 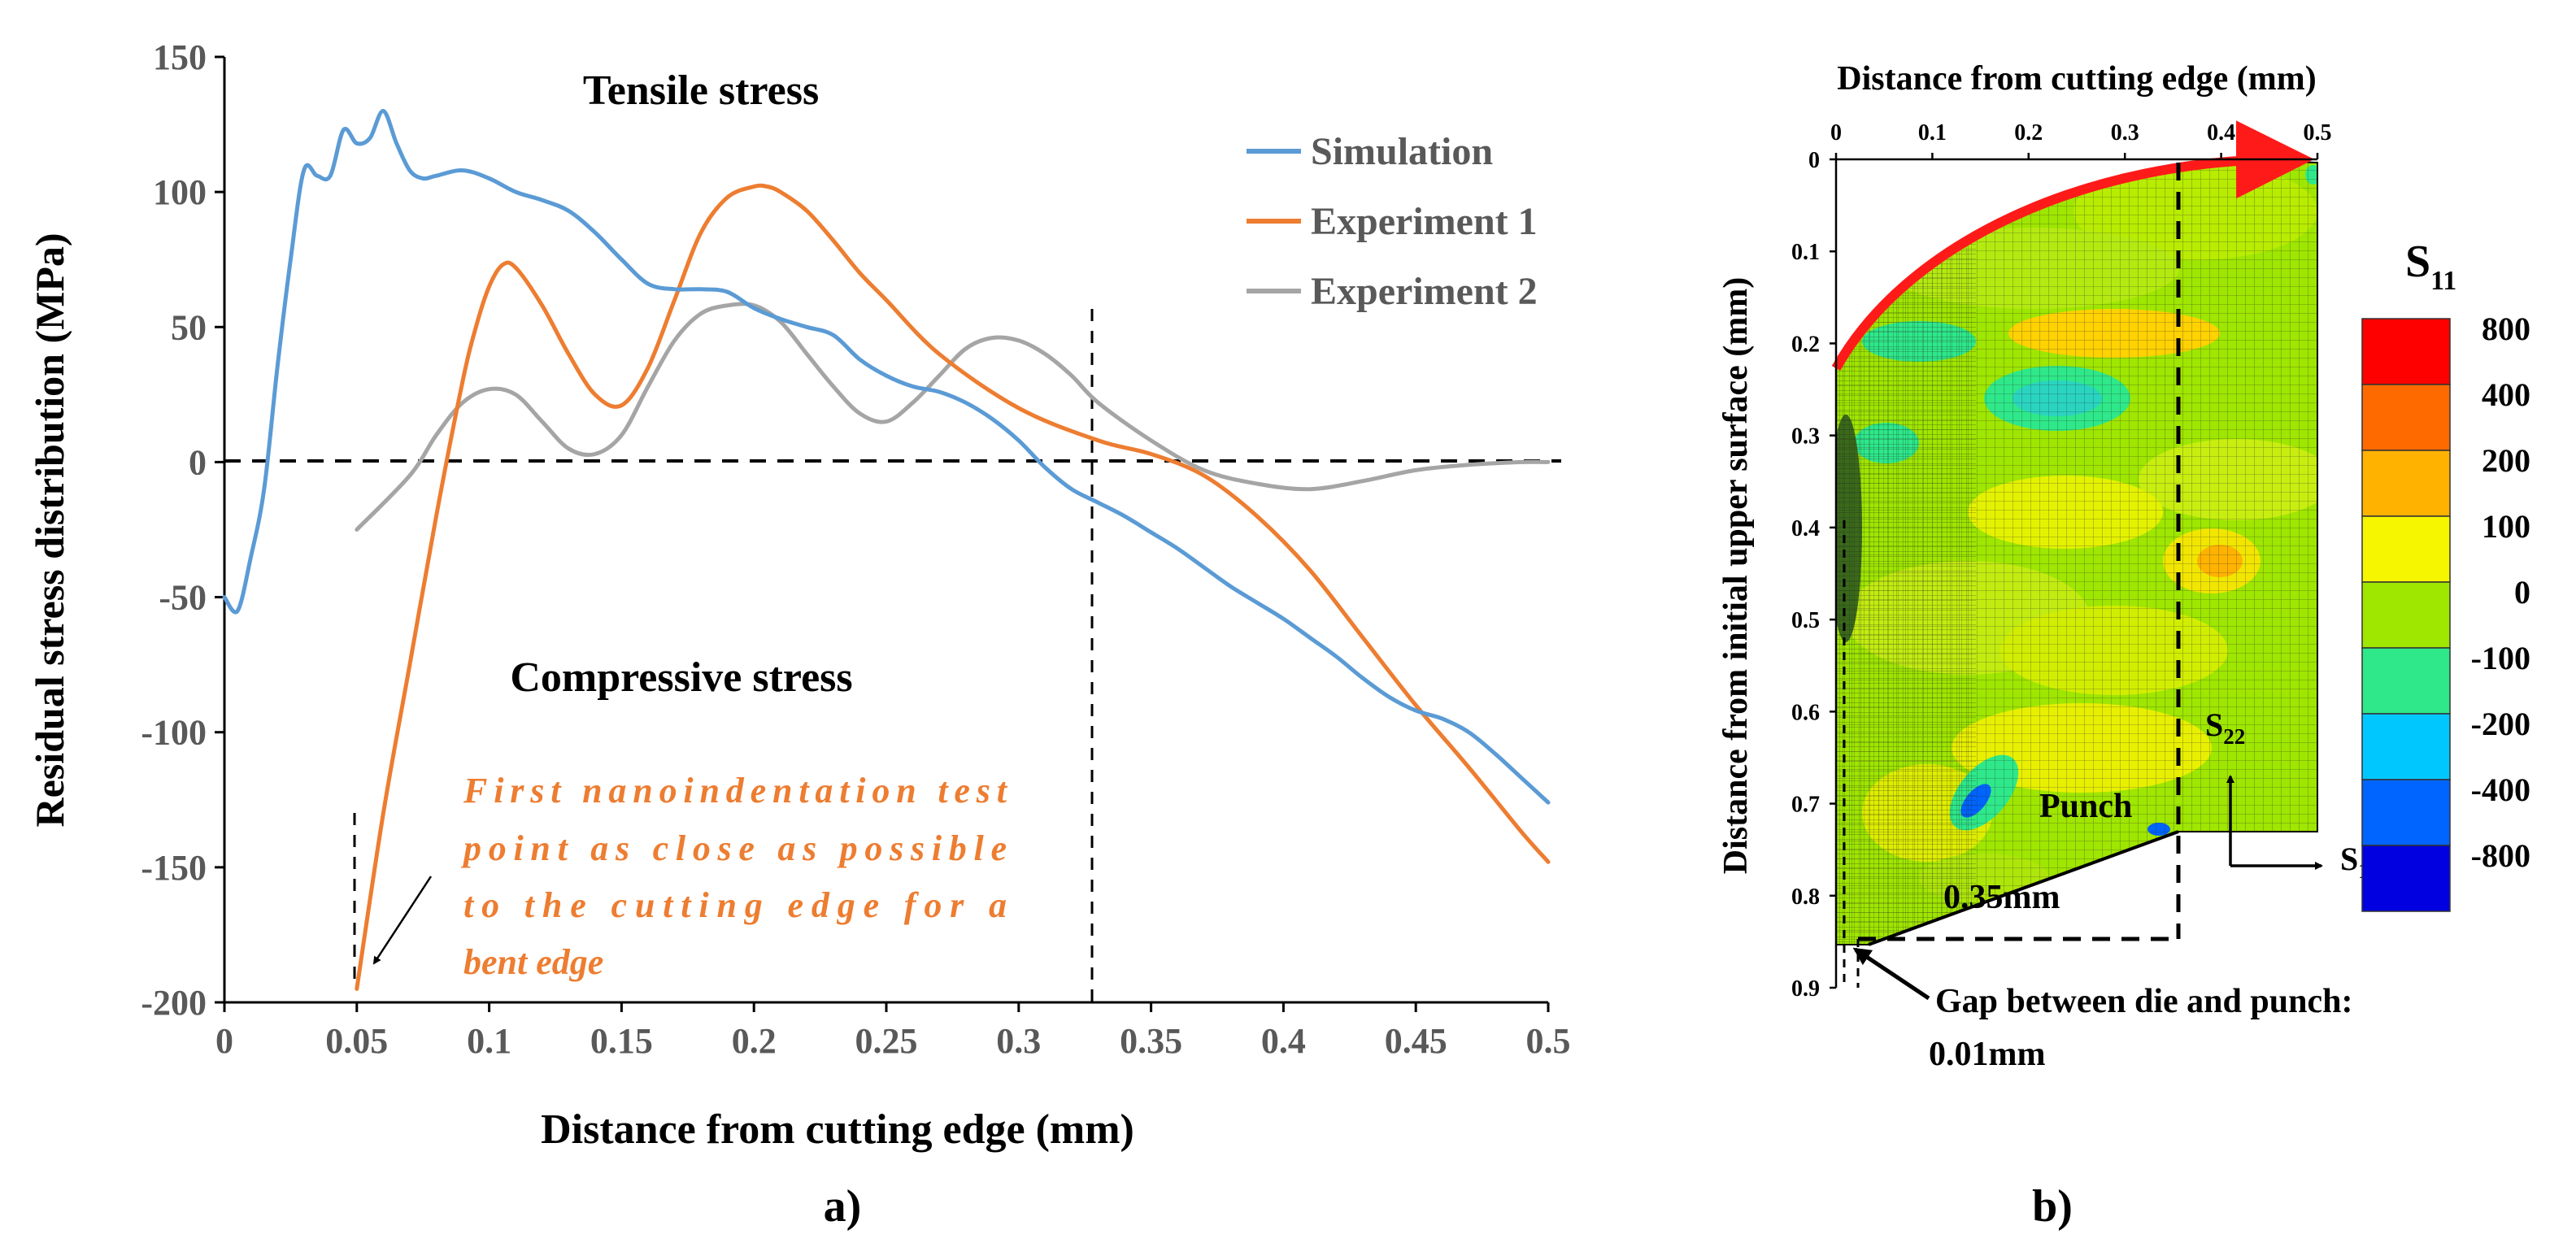 I want to click on note-line-3: to the cutting edge for a, so click(x=735, y=905).